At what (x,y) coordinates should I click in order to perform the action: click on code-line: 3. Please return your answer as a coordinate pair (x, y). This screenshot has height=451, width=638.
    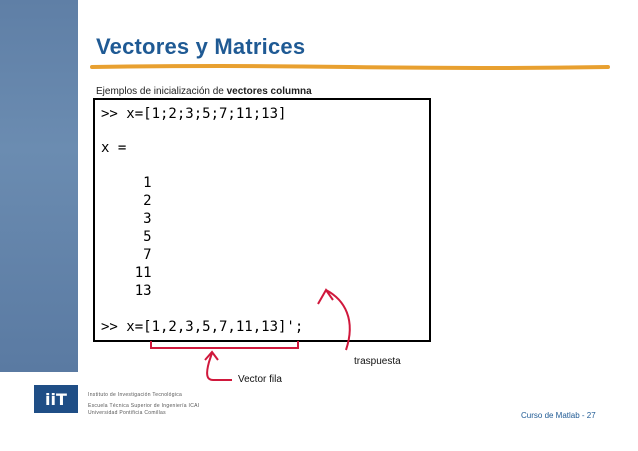
    Looking at the image, I should click on (126, 219).